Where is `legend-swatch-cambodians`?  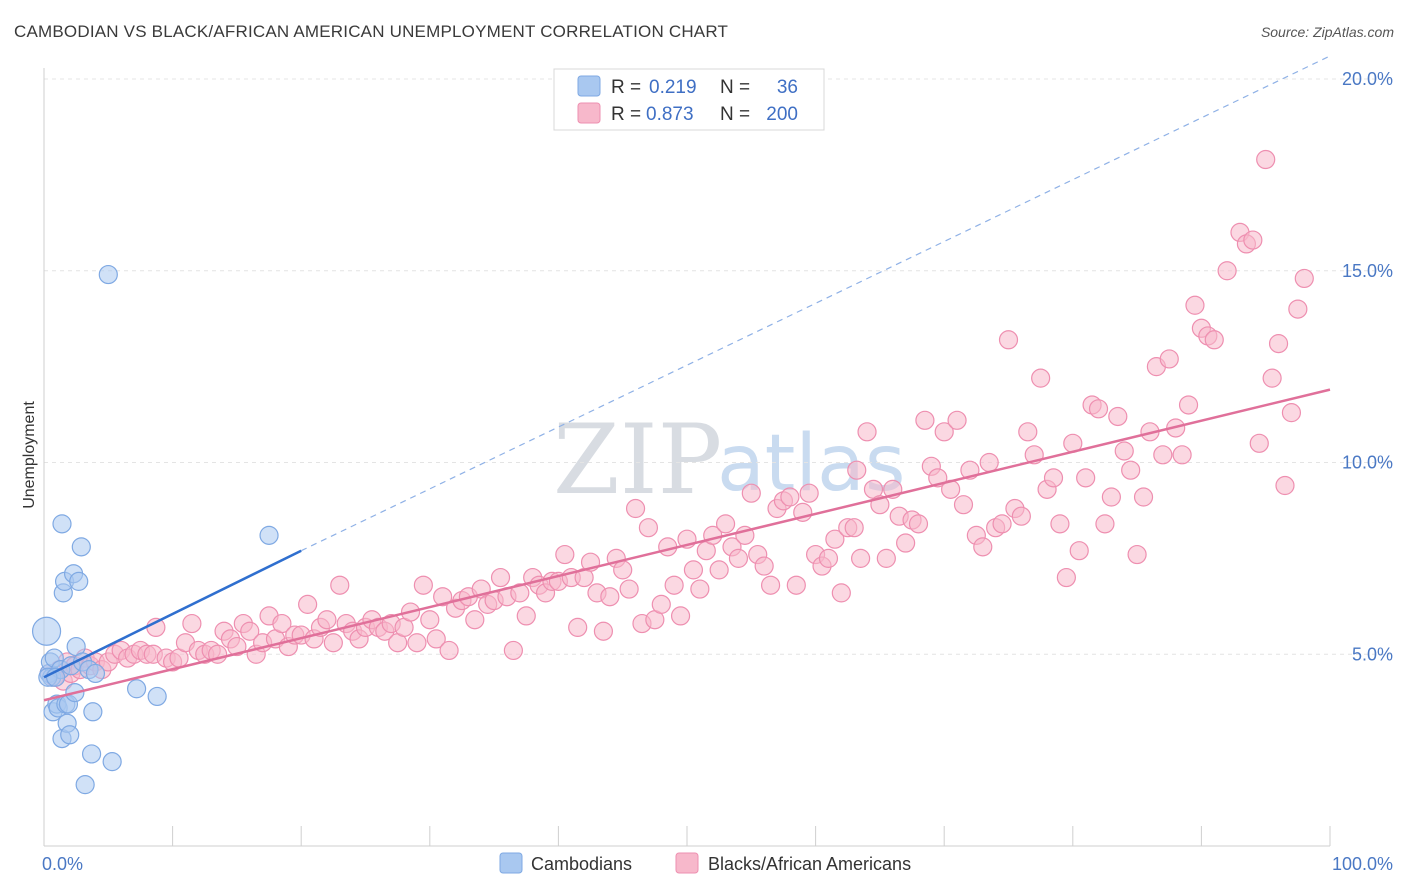
legend-swatch-cambodians is located at coordinates (589, 86).